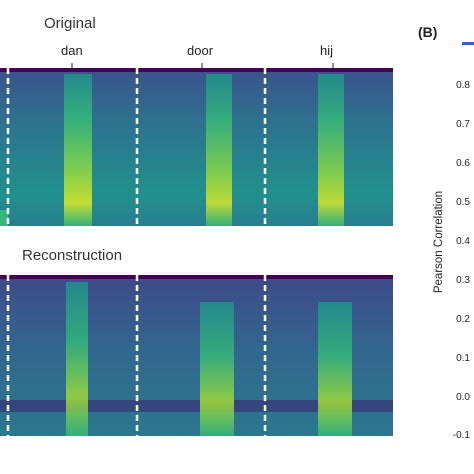 This screenshot has height=474, width=474. I want to click on word-label-hij: hij, so click(327, 50).